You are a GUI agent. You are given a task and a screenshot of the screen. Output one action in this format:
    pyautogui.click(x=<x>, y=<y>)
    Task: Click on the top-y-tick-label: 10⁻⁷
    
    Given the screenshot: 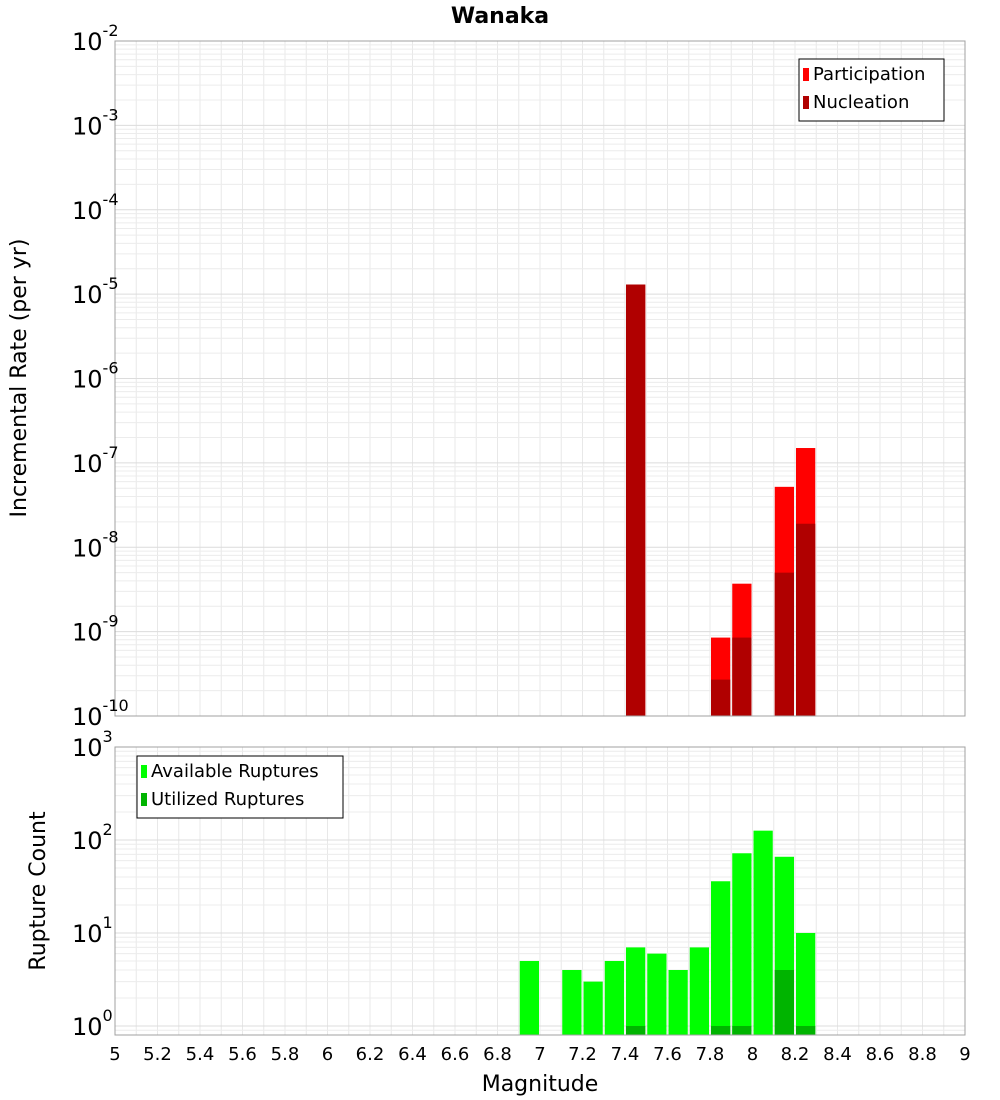 What is the action you would take?
    pyautogui.click(x=95, y=460)
    